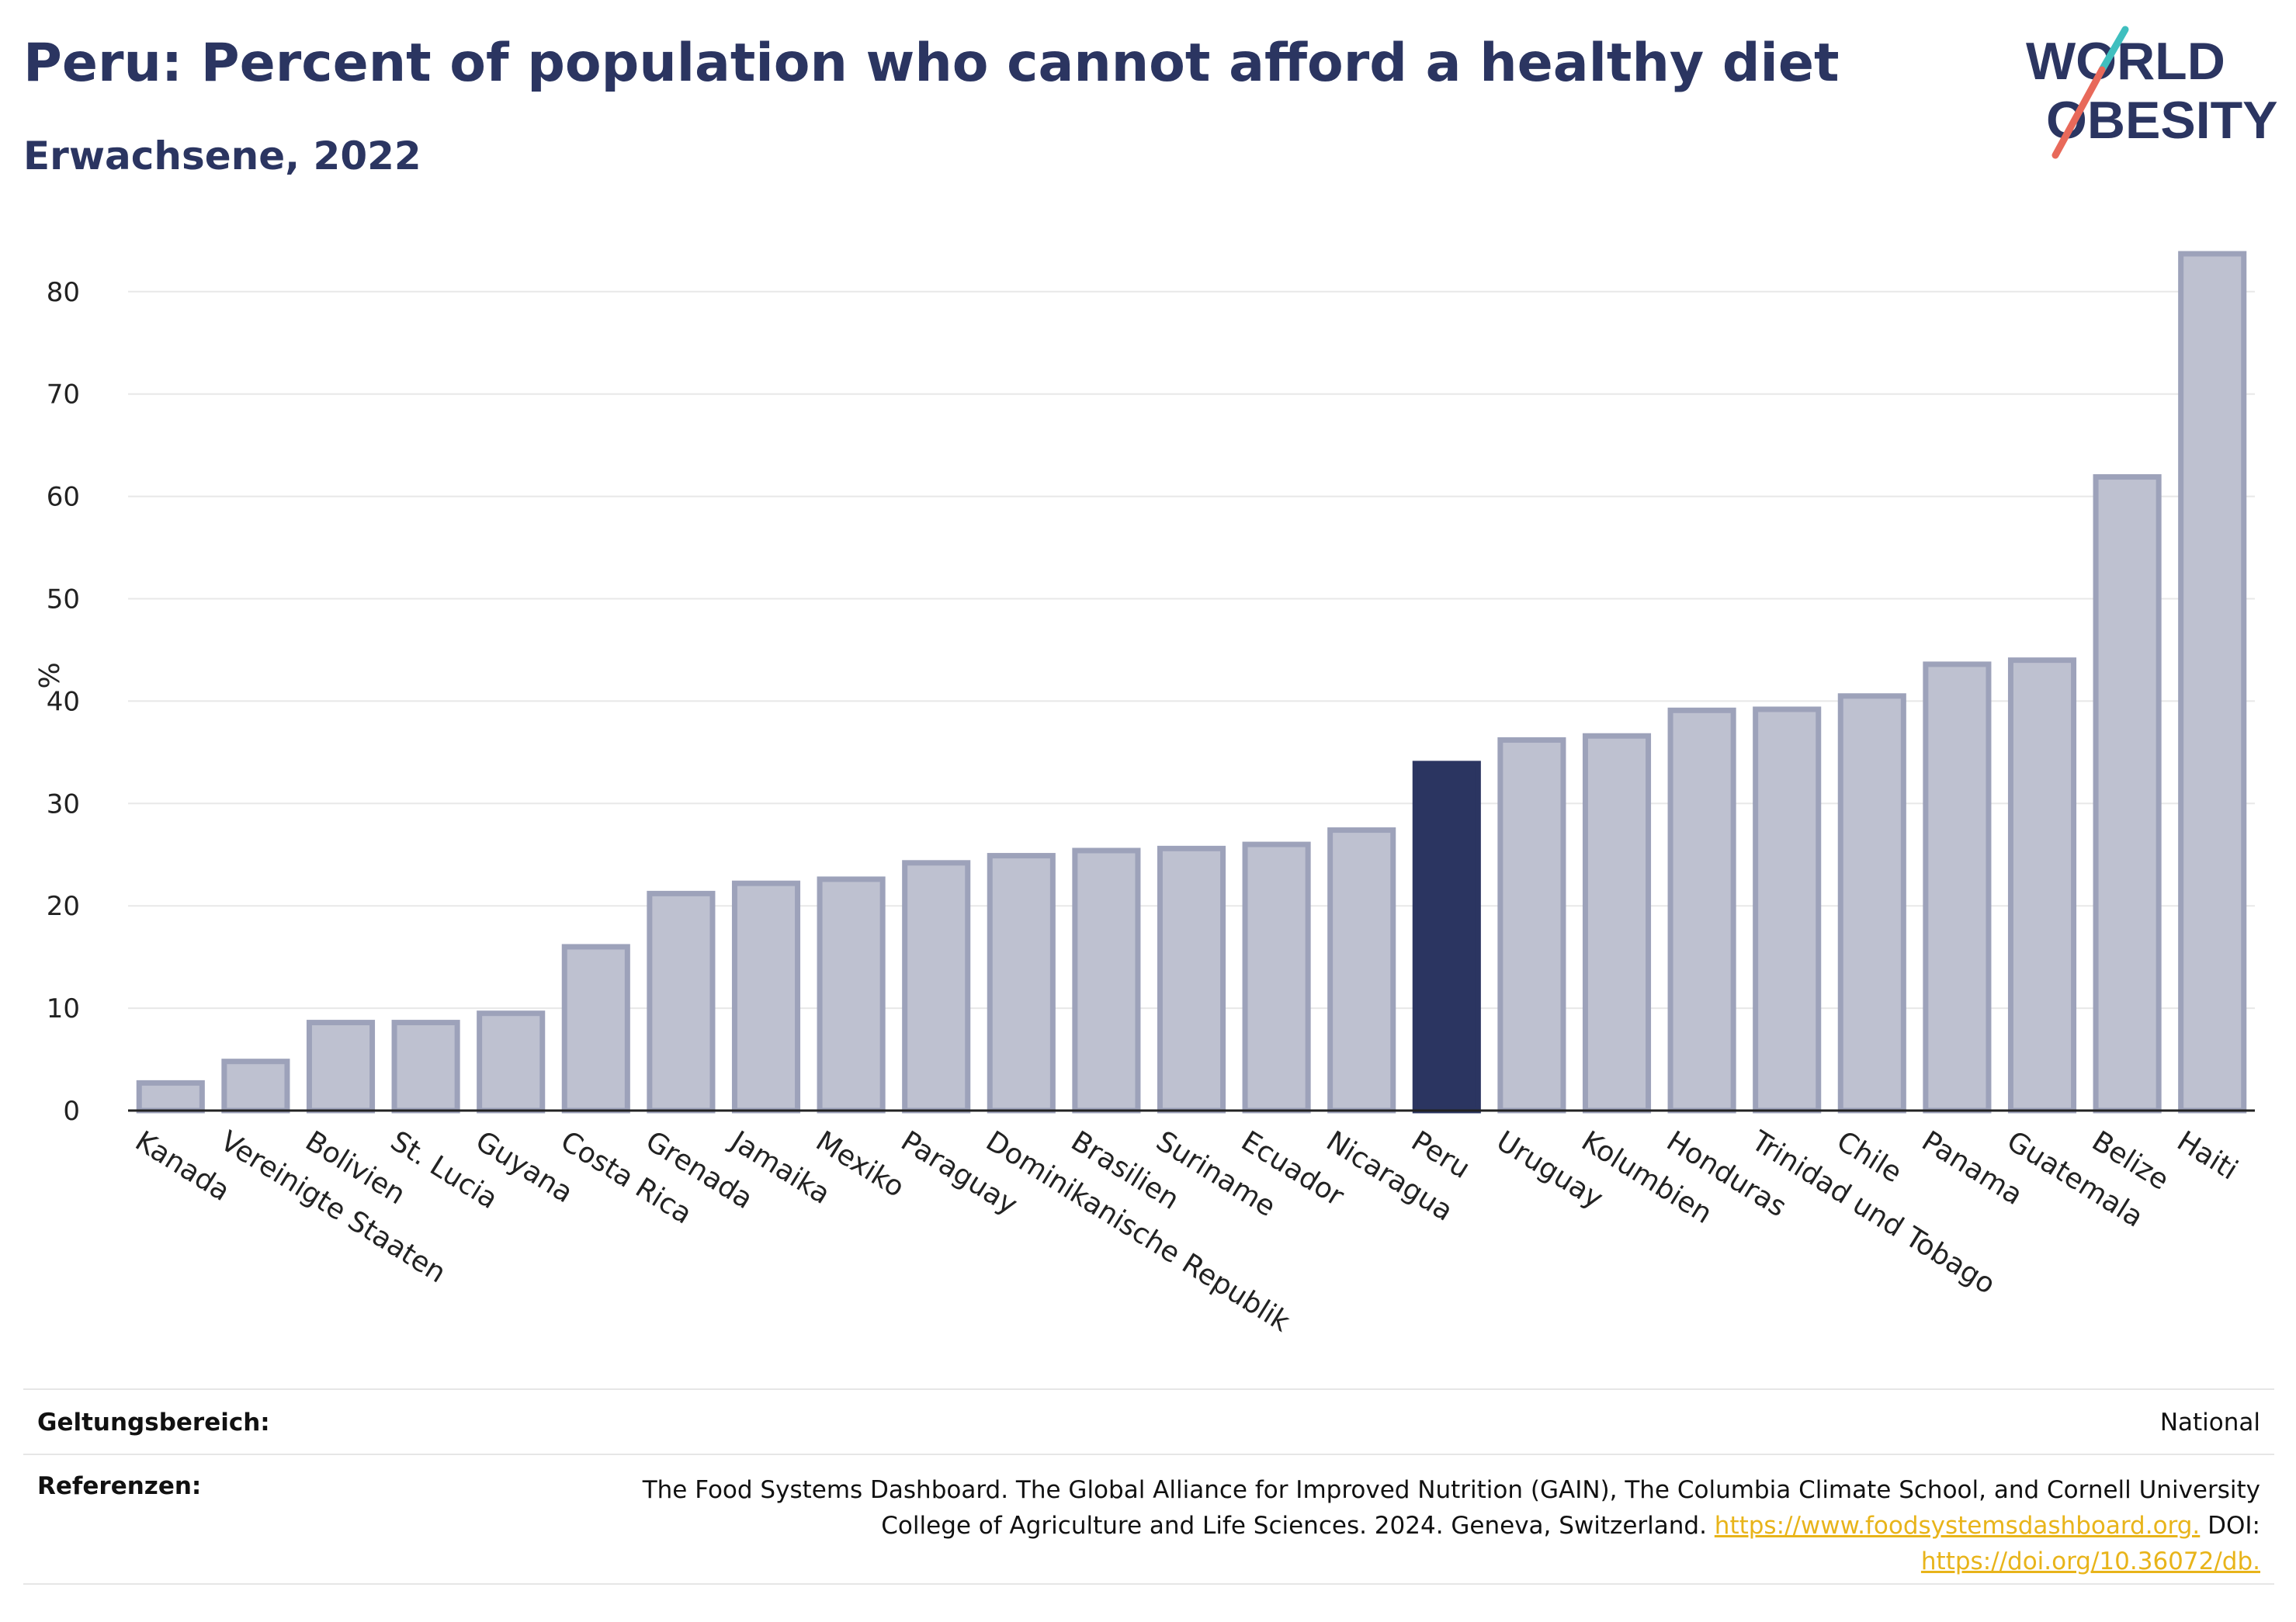  What do you see at coordinates (1148, 1454) in the screenshot?
I see `footer-divider-middle` at bounding box center [1148, 1454].